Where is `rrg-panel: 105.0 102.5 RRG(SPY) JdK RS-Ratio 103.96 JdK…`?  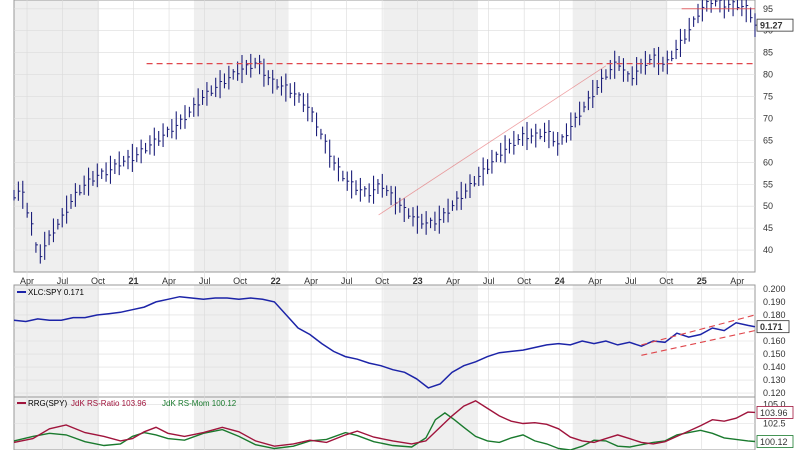 rrg-panel: 105.0 102.5 RRG(SPY) JdK RS-Ratio 103.96 JdK… is located at coordinates (403, 424).